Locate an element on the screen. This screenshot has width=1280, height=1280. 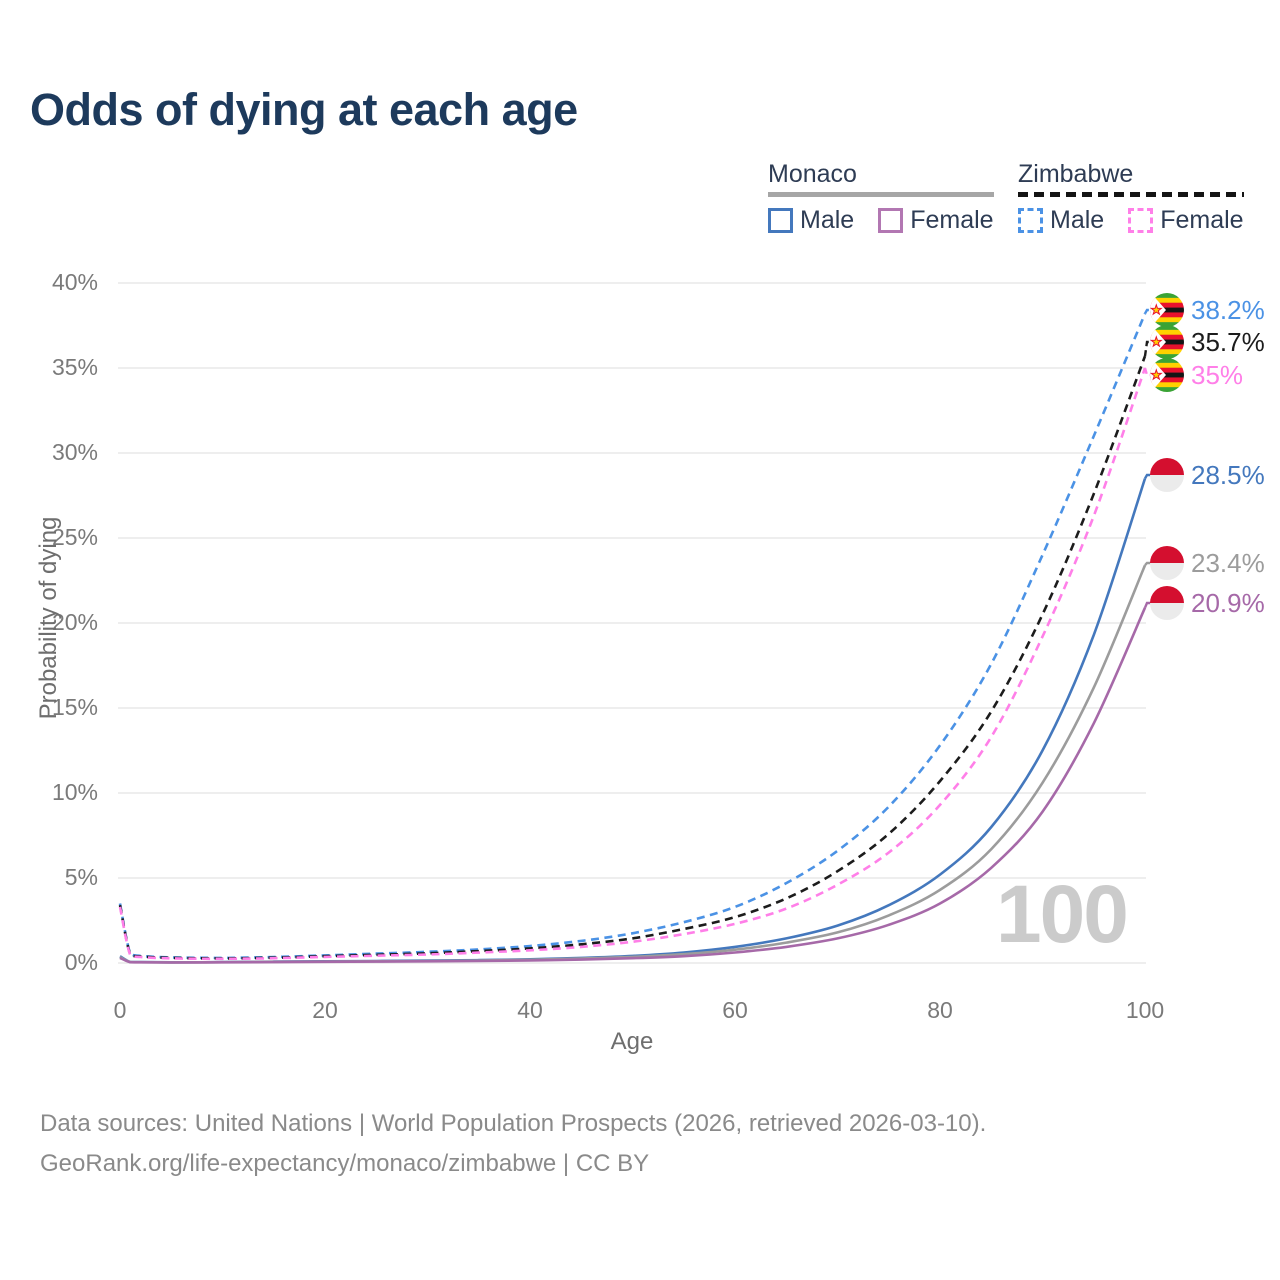
monaco-male-swatch-icon is located at coordinates (780, 220).